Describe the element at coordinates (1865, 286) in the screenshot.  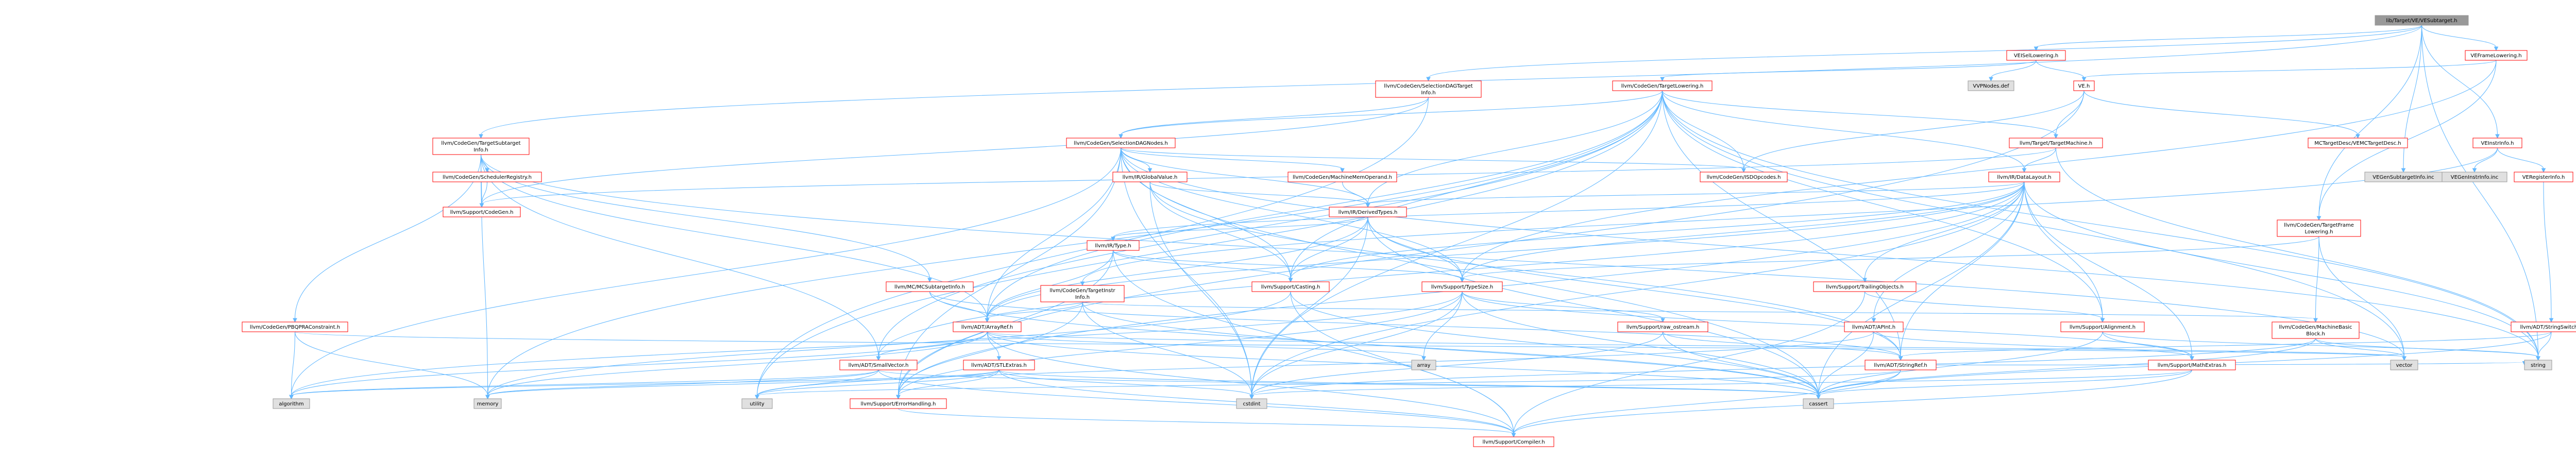
I see `node-trailingobjects: llvm/Support/TrailingObjects.h` at that location.